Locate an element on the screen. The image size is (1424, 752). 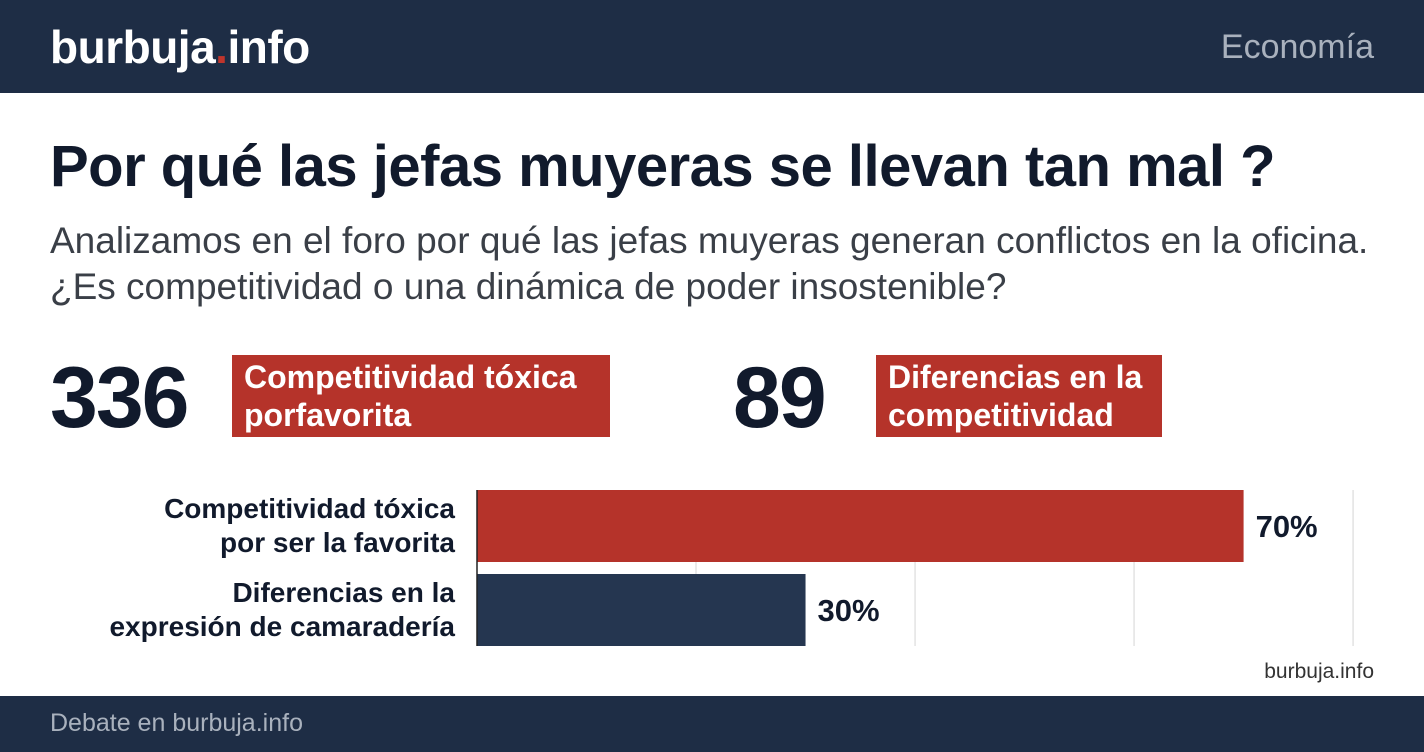
footer-bar is located at coordinates (712, 724).